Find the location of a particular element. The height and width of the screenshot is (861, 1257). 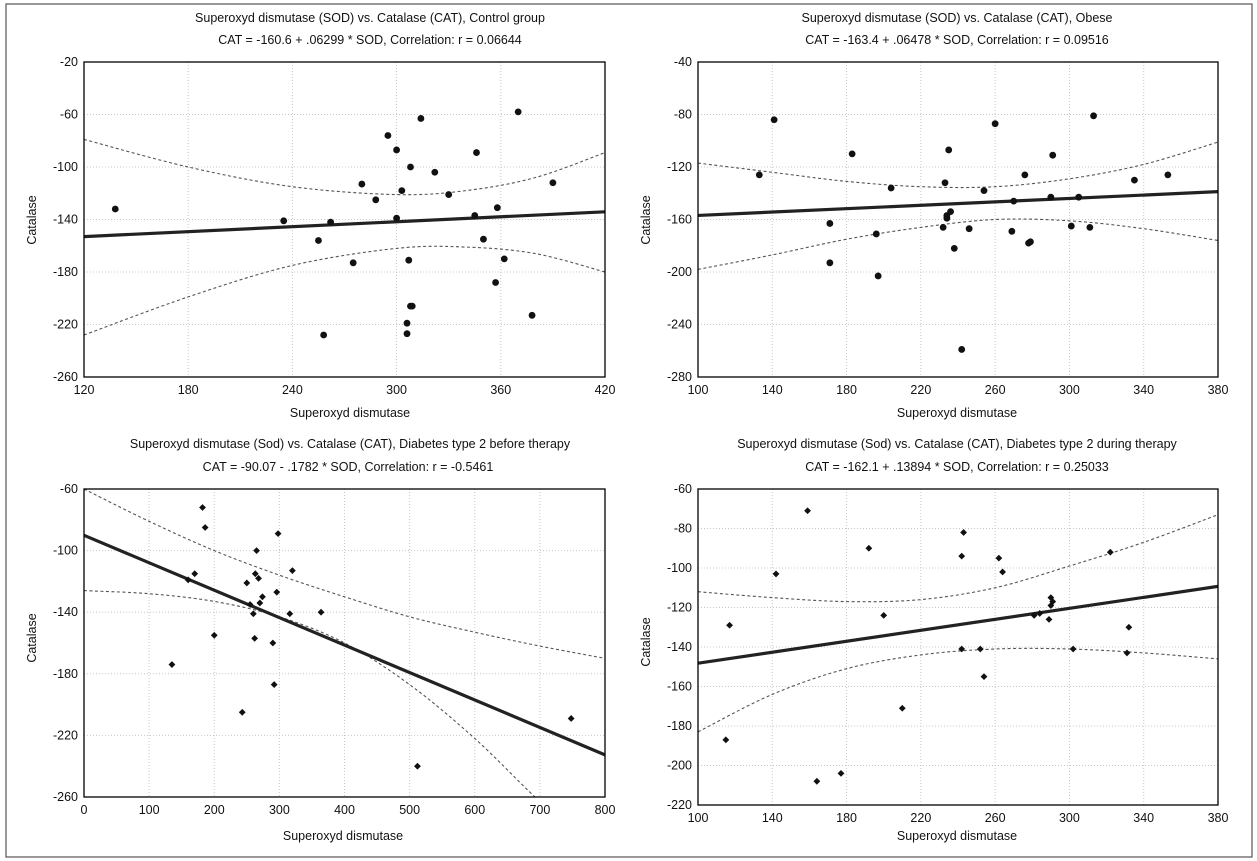

x-tick-label: 600 is located at coordinates (474, 810).